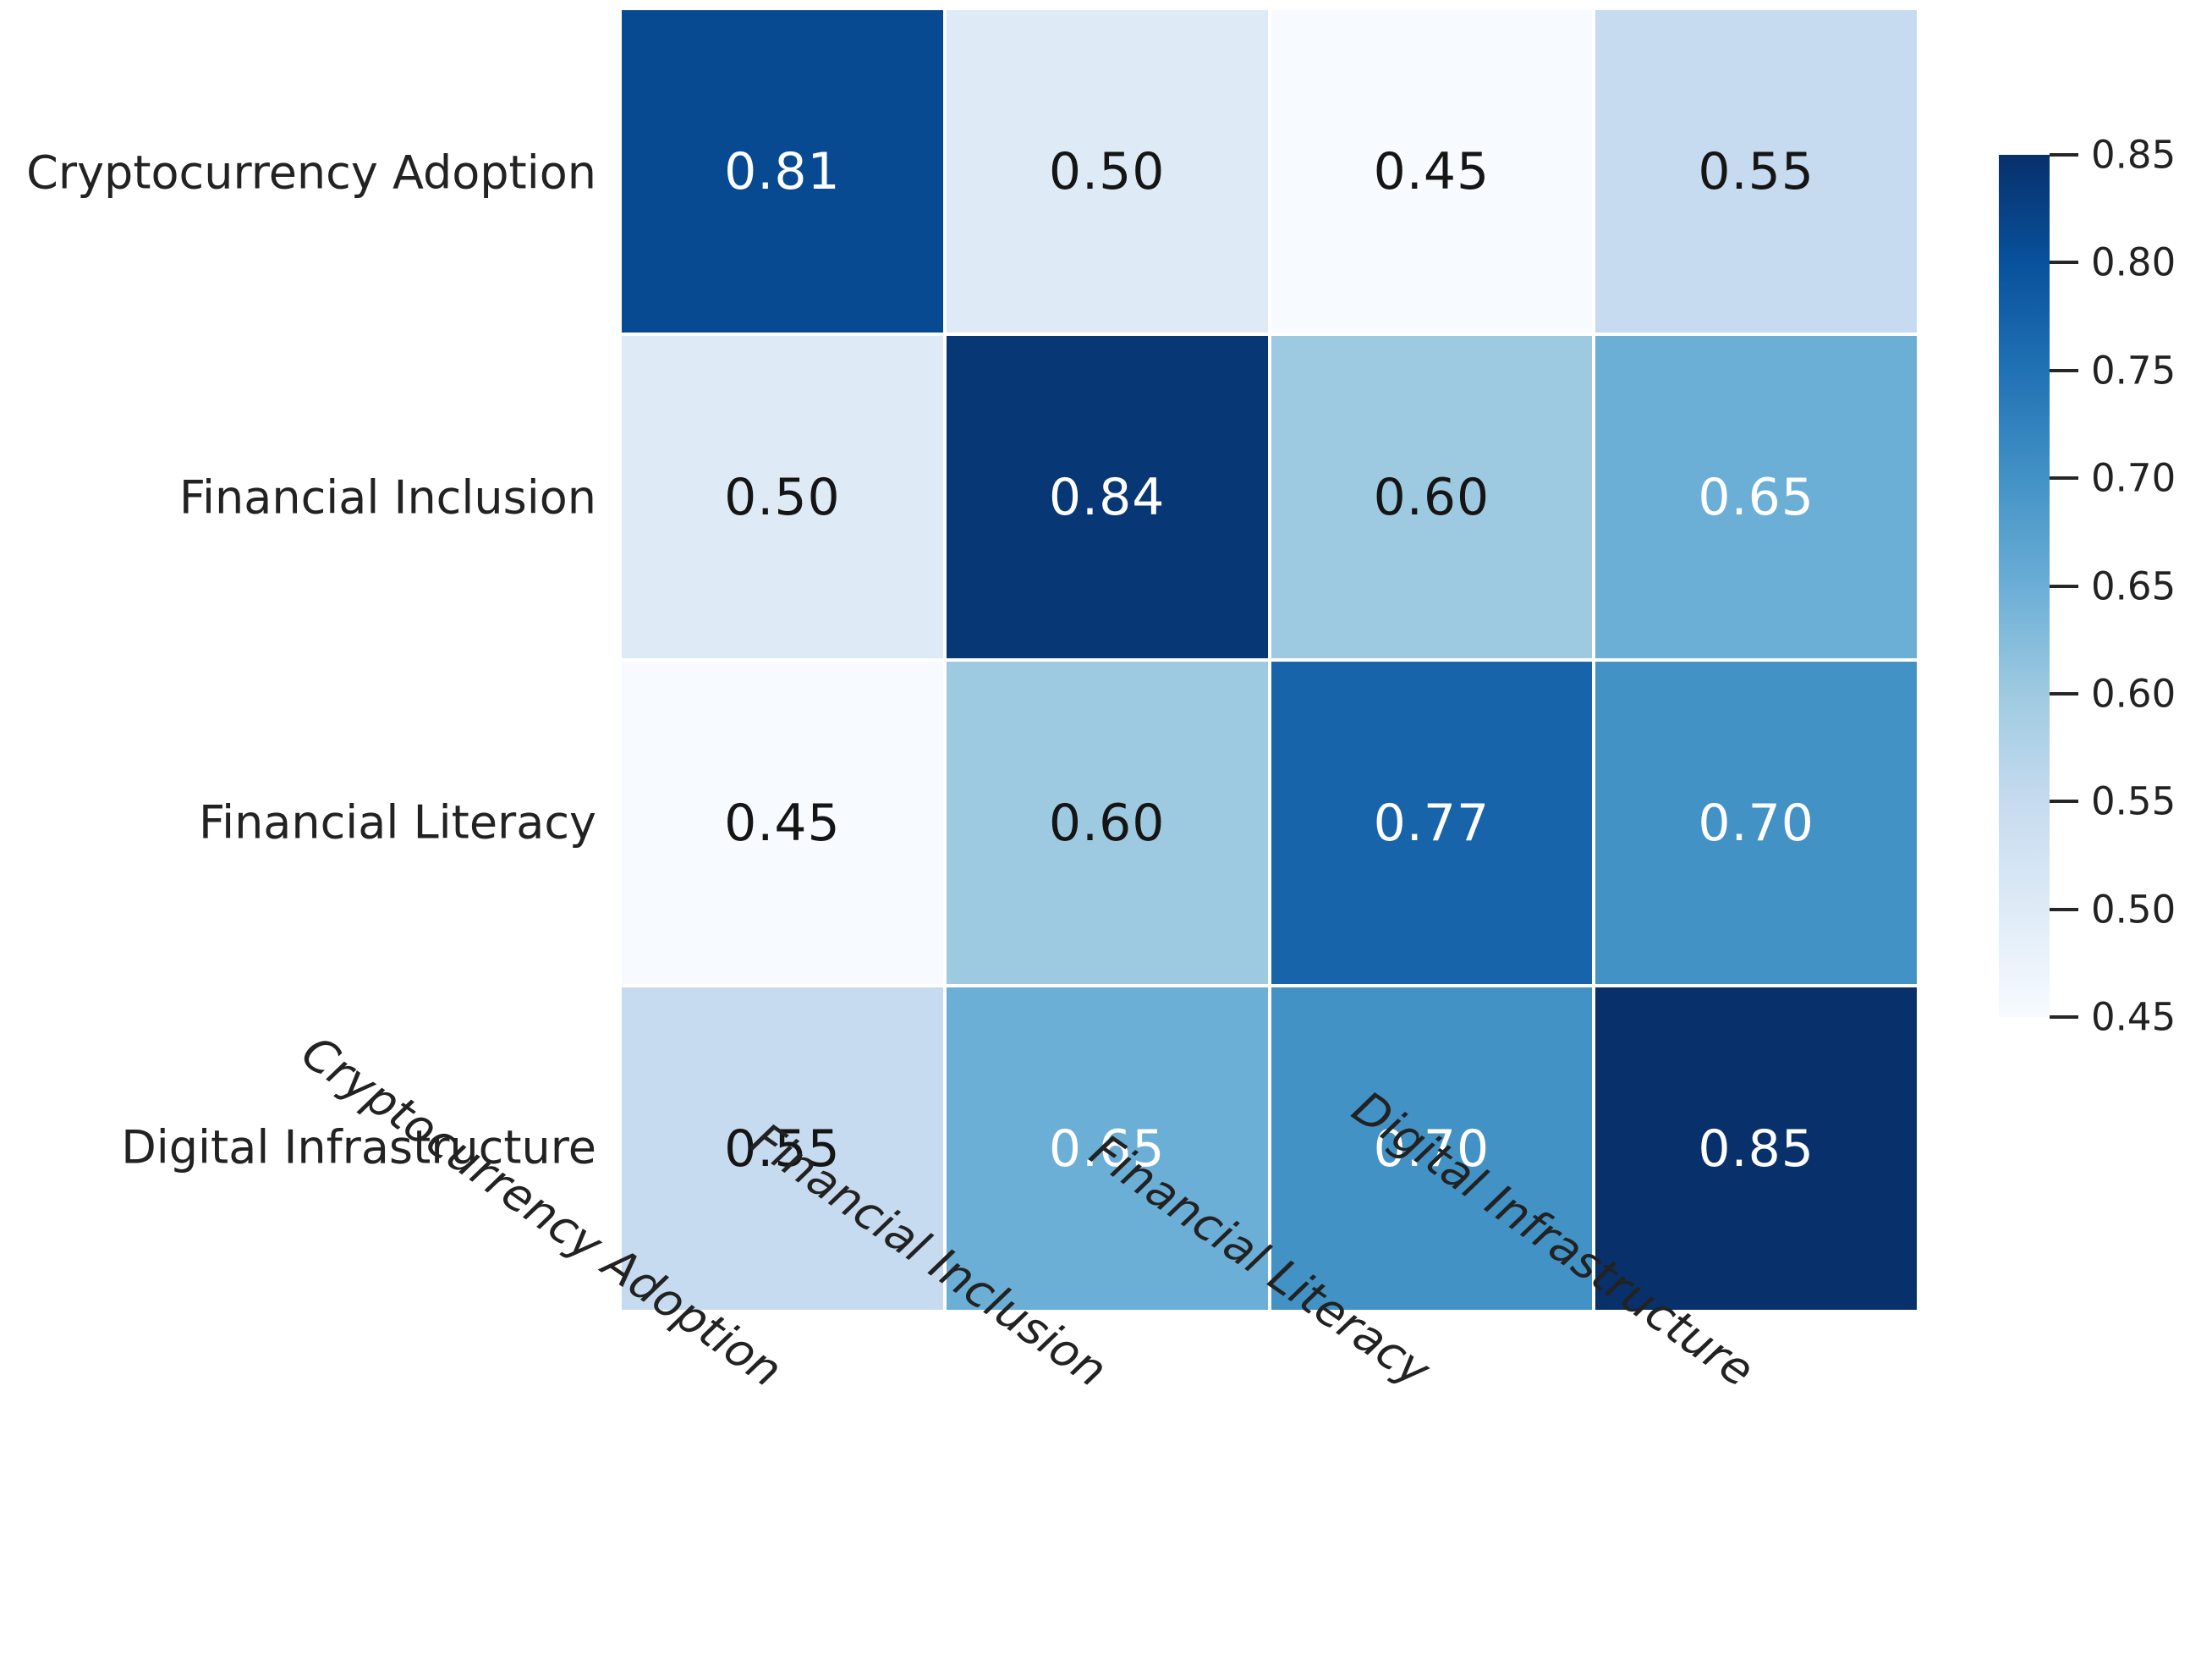 Image resolution: width=2212 pixels, height=1677 pixels. What do you see at coordinates (782, 171) in the screenshot?
I see `heatmap-cell-r0-c0: 0.81` at bounding box center [782, 171].